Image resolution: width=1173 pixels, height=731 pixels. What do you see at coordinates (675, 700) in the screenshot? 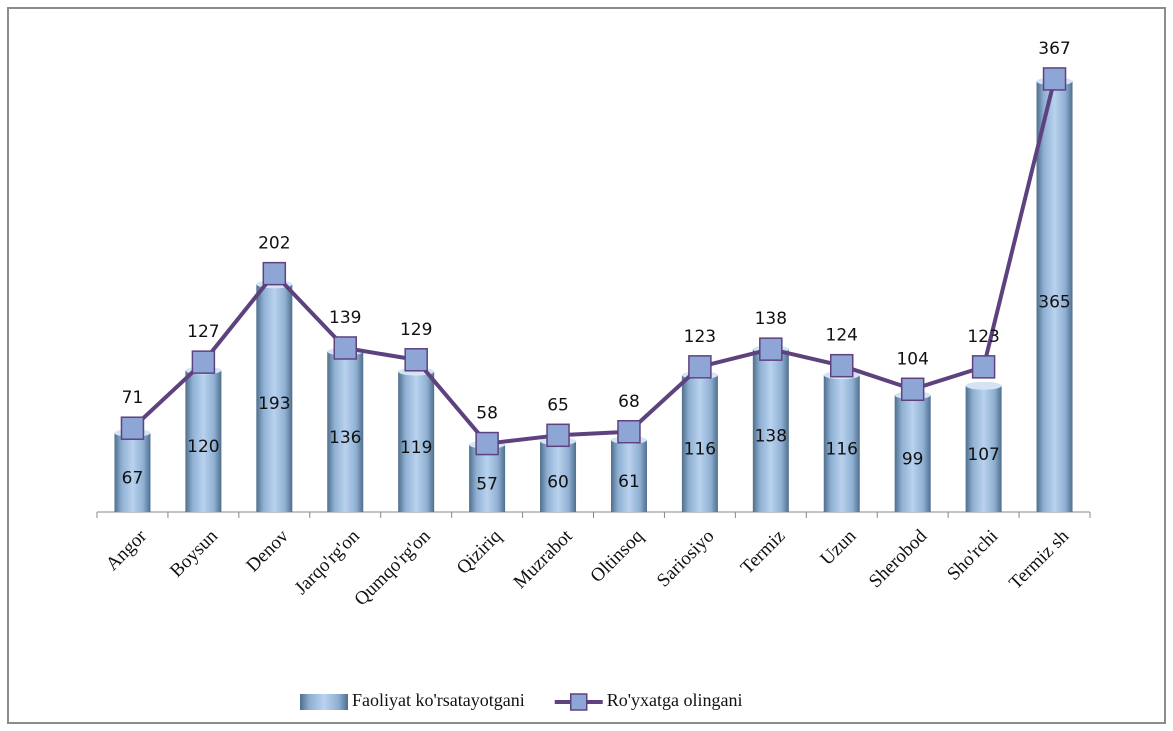
I see `legend-label: Ro'yxatga olingani` at bounding box center [675, 700].